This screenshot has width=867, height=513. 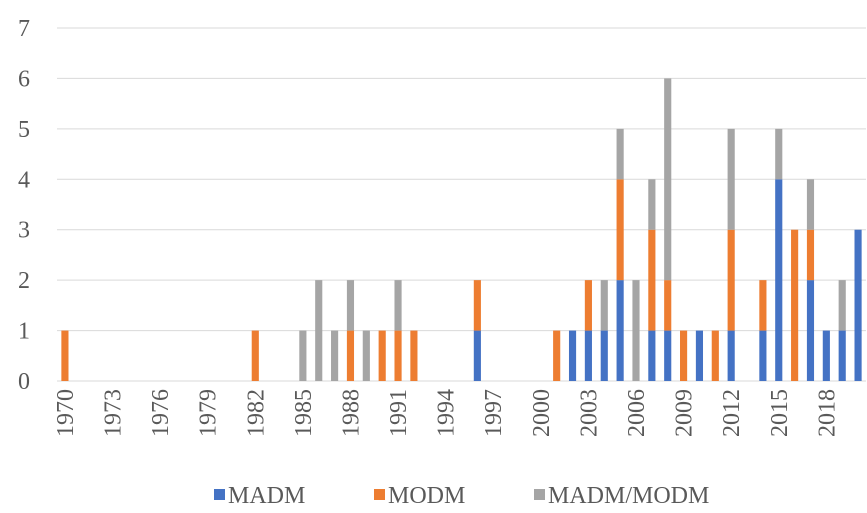 I want to click on x-tick-label: 2006, so click(x=637, y=413).